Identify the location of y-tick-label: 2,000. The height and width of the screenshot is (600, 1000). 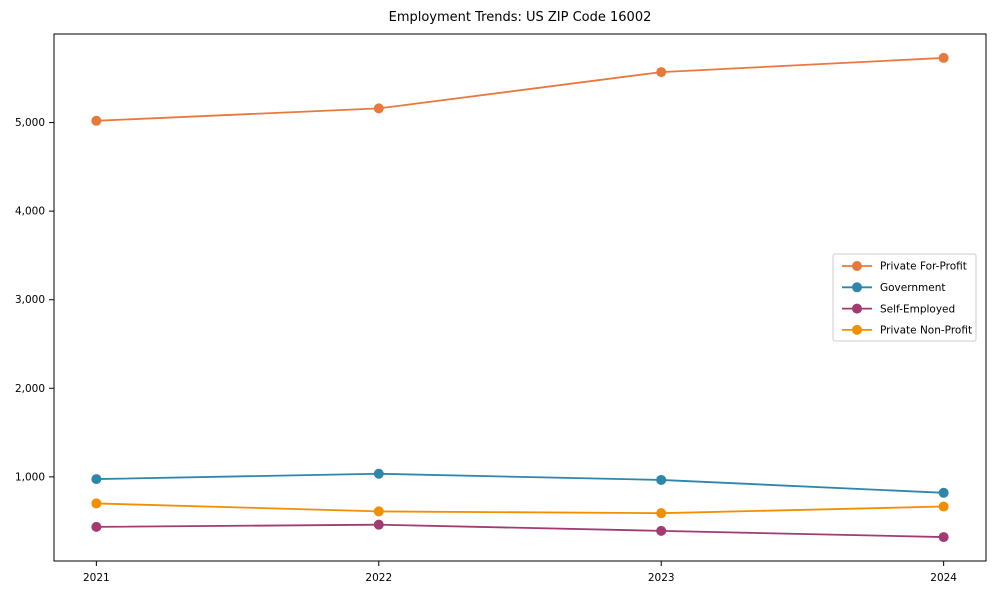
(30, 389).